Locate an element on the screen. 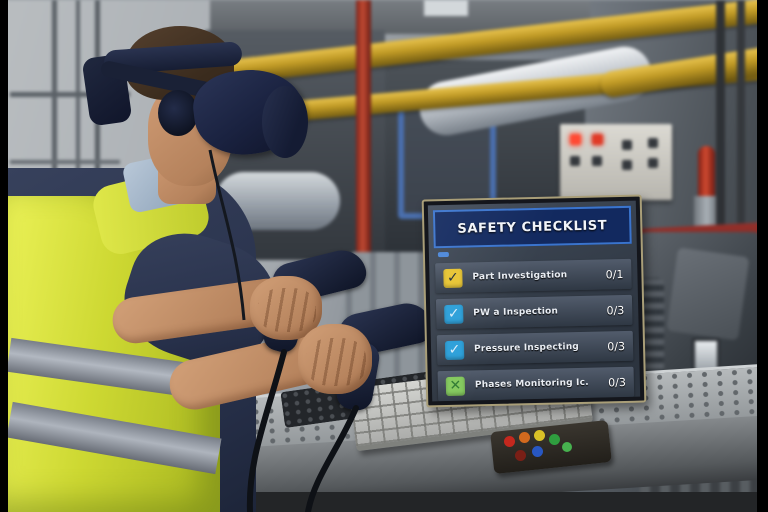  floor-shadow is located at coordinates (484, 502).